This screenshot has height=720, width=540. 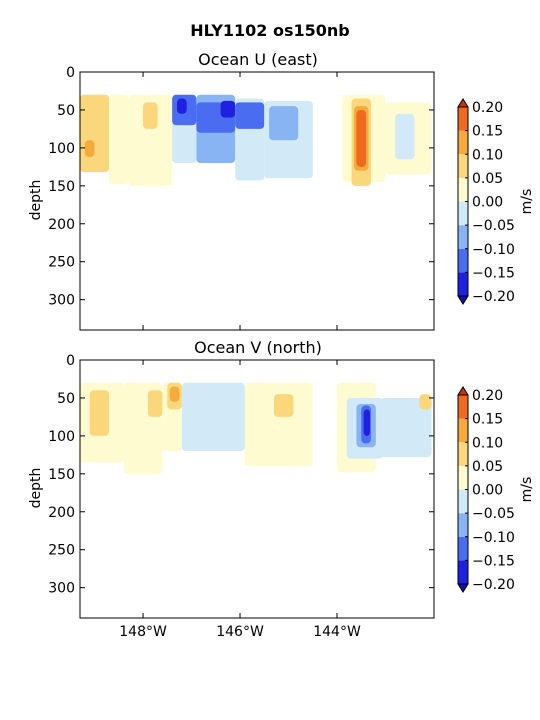 What do you see at coordinates (258, 347) in the screenshot?
I see `chart-title: Ocean V (north)` at bounding box center [258, 347].